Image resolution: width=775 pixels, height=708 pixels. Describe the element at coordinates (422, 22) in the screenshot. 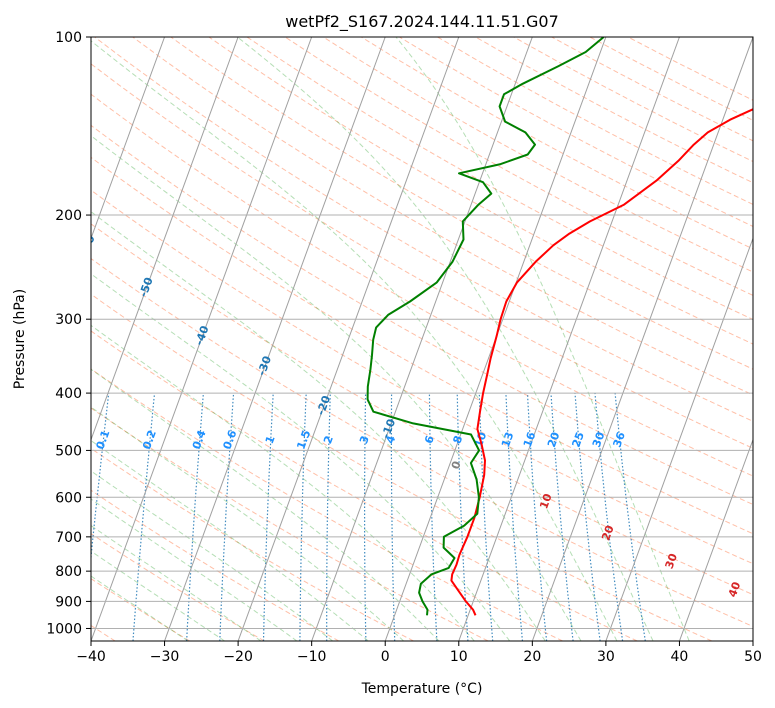

I see `chart-title: wetPf2_S167.2024.144.11.51.G07` at that location.